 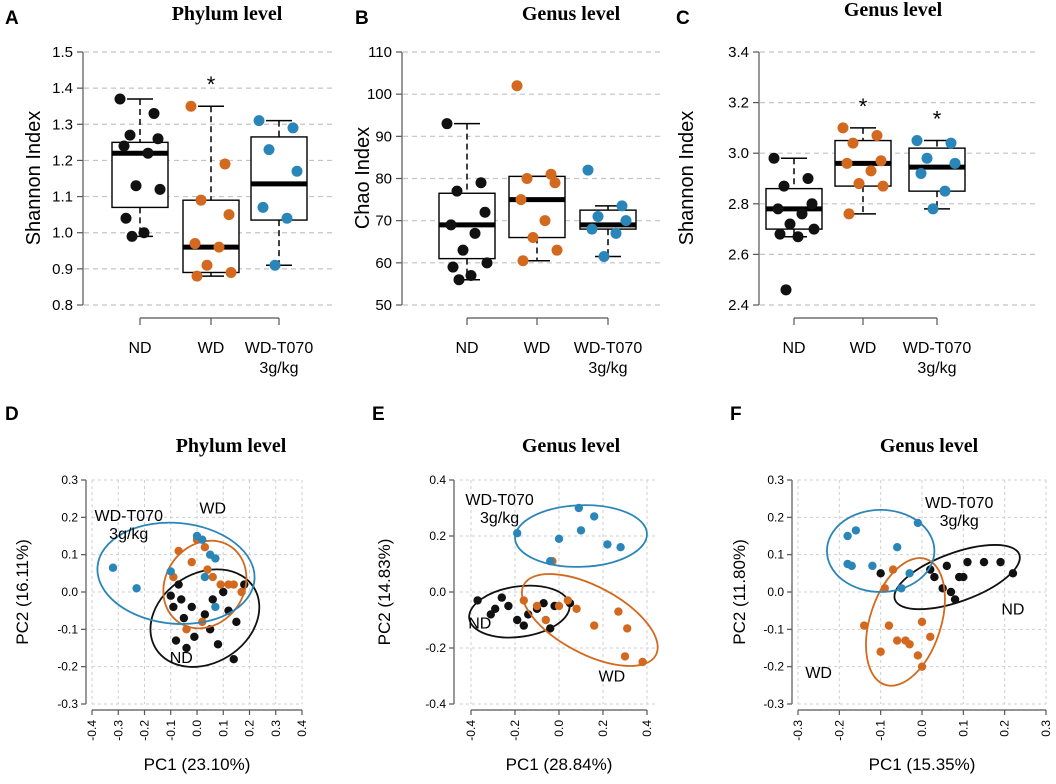 What do you see at coordinates (773, 667) in the screenshot?
I see `y-tick-label: -0.2` at bounding box center [773, 667].